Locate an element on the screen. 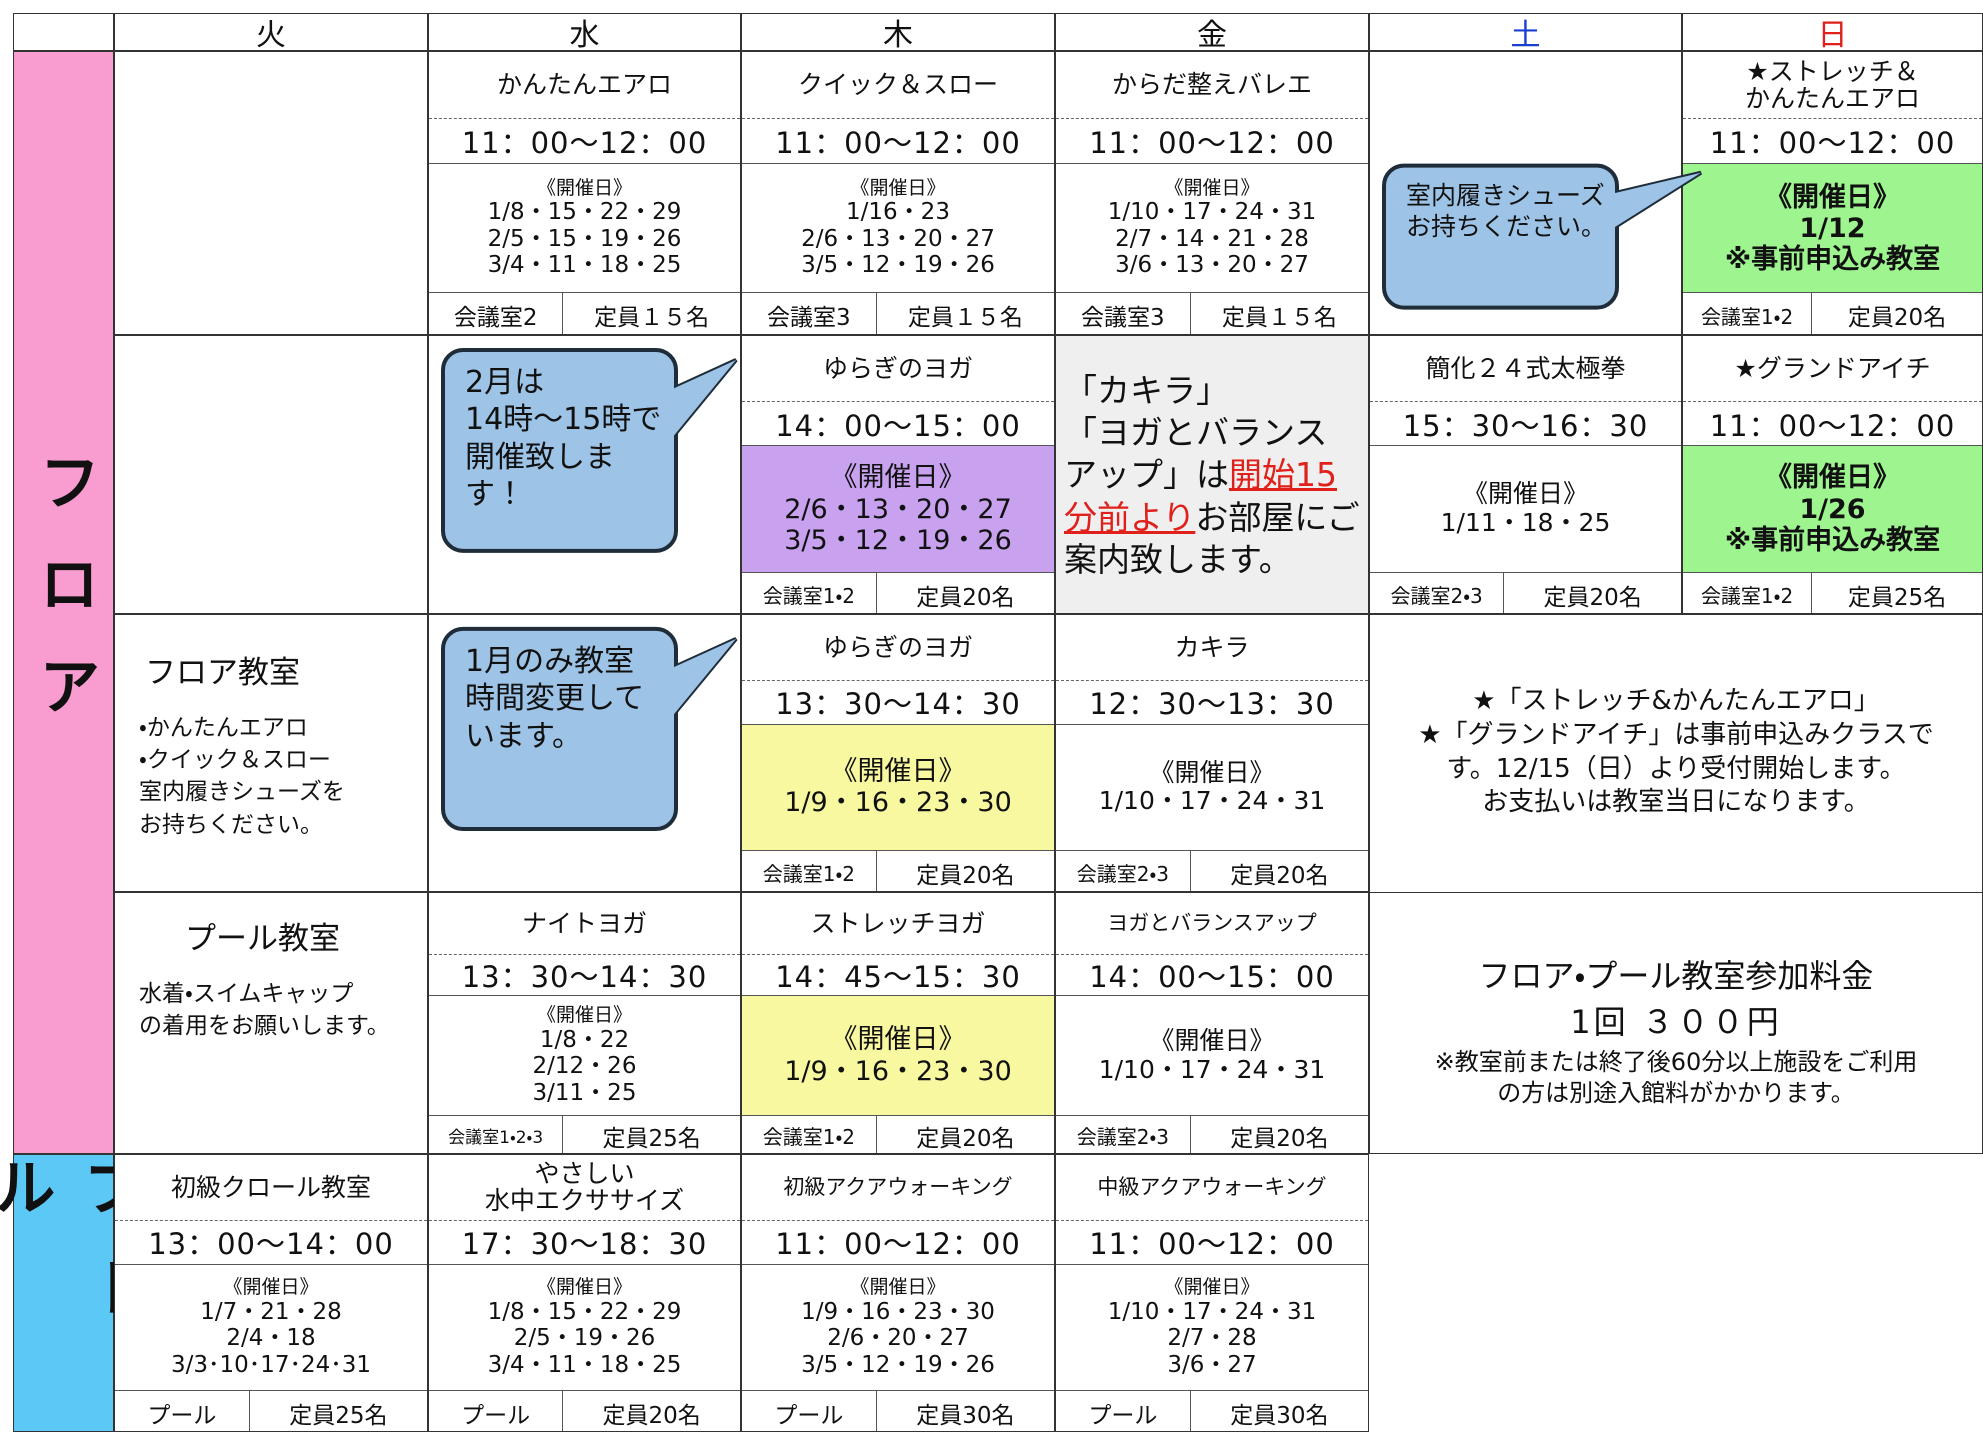  info: フロア教室 ・かんたんエアロ ・クイック＆スロー 室内履きシューズを お持ちください。 is located at coordinates (278, 744).